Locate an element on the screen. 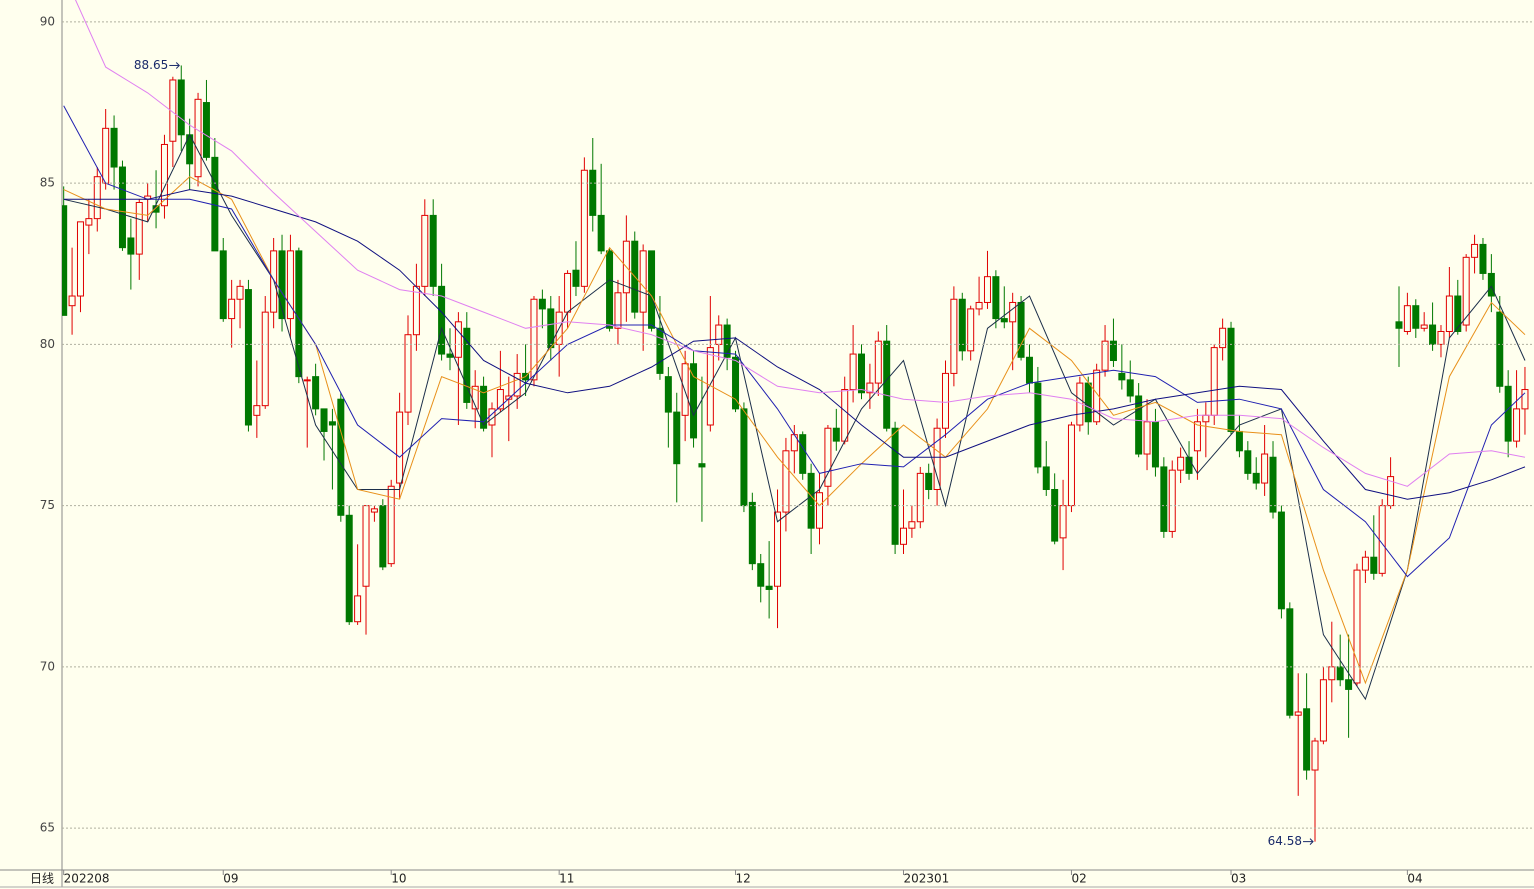  y-tick-label: 85 is located at coordinates (47, 183).